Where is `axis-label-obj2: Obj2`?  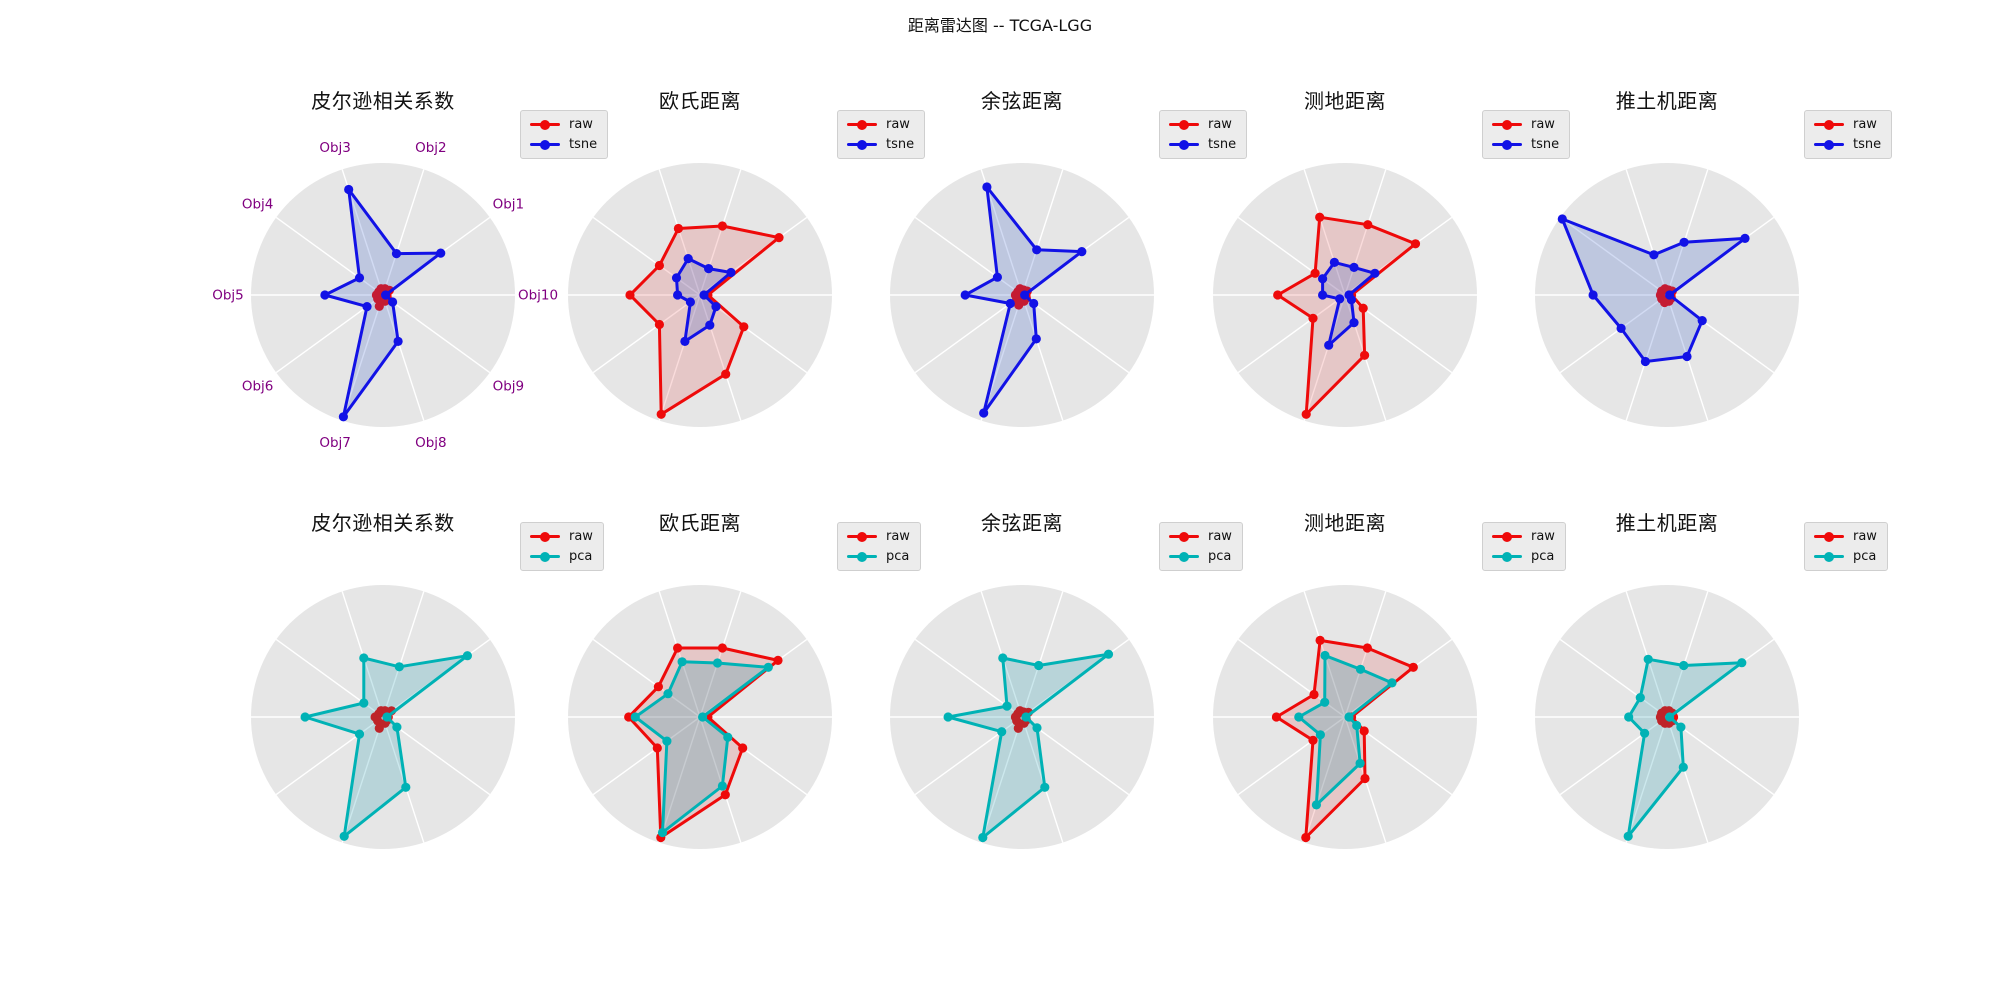 axis-label-obj2: Obj2 is located at coordinates (431, 148).